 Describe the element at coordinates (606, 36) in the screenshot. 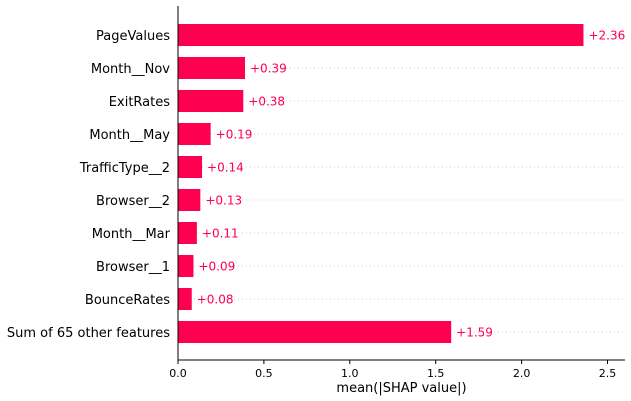

I see `value-label: +2.36` at that location.